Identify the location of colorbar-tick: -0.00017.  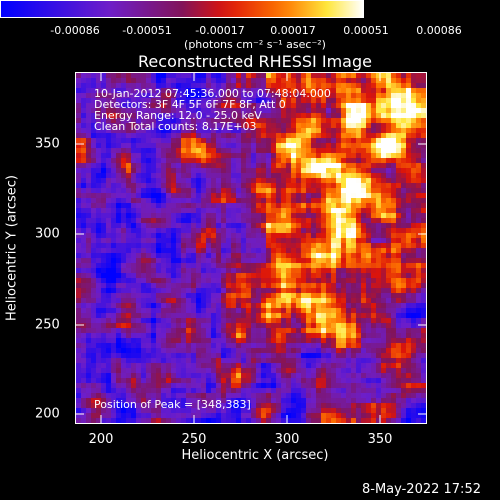
(220, 30).